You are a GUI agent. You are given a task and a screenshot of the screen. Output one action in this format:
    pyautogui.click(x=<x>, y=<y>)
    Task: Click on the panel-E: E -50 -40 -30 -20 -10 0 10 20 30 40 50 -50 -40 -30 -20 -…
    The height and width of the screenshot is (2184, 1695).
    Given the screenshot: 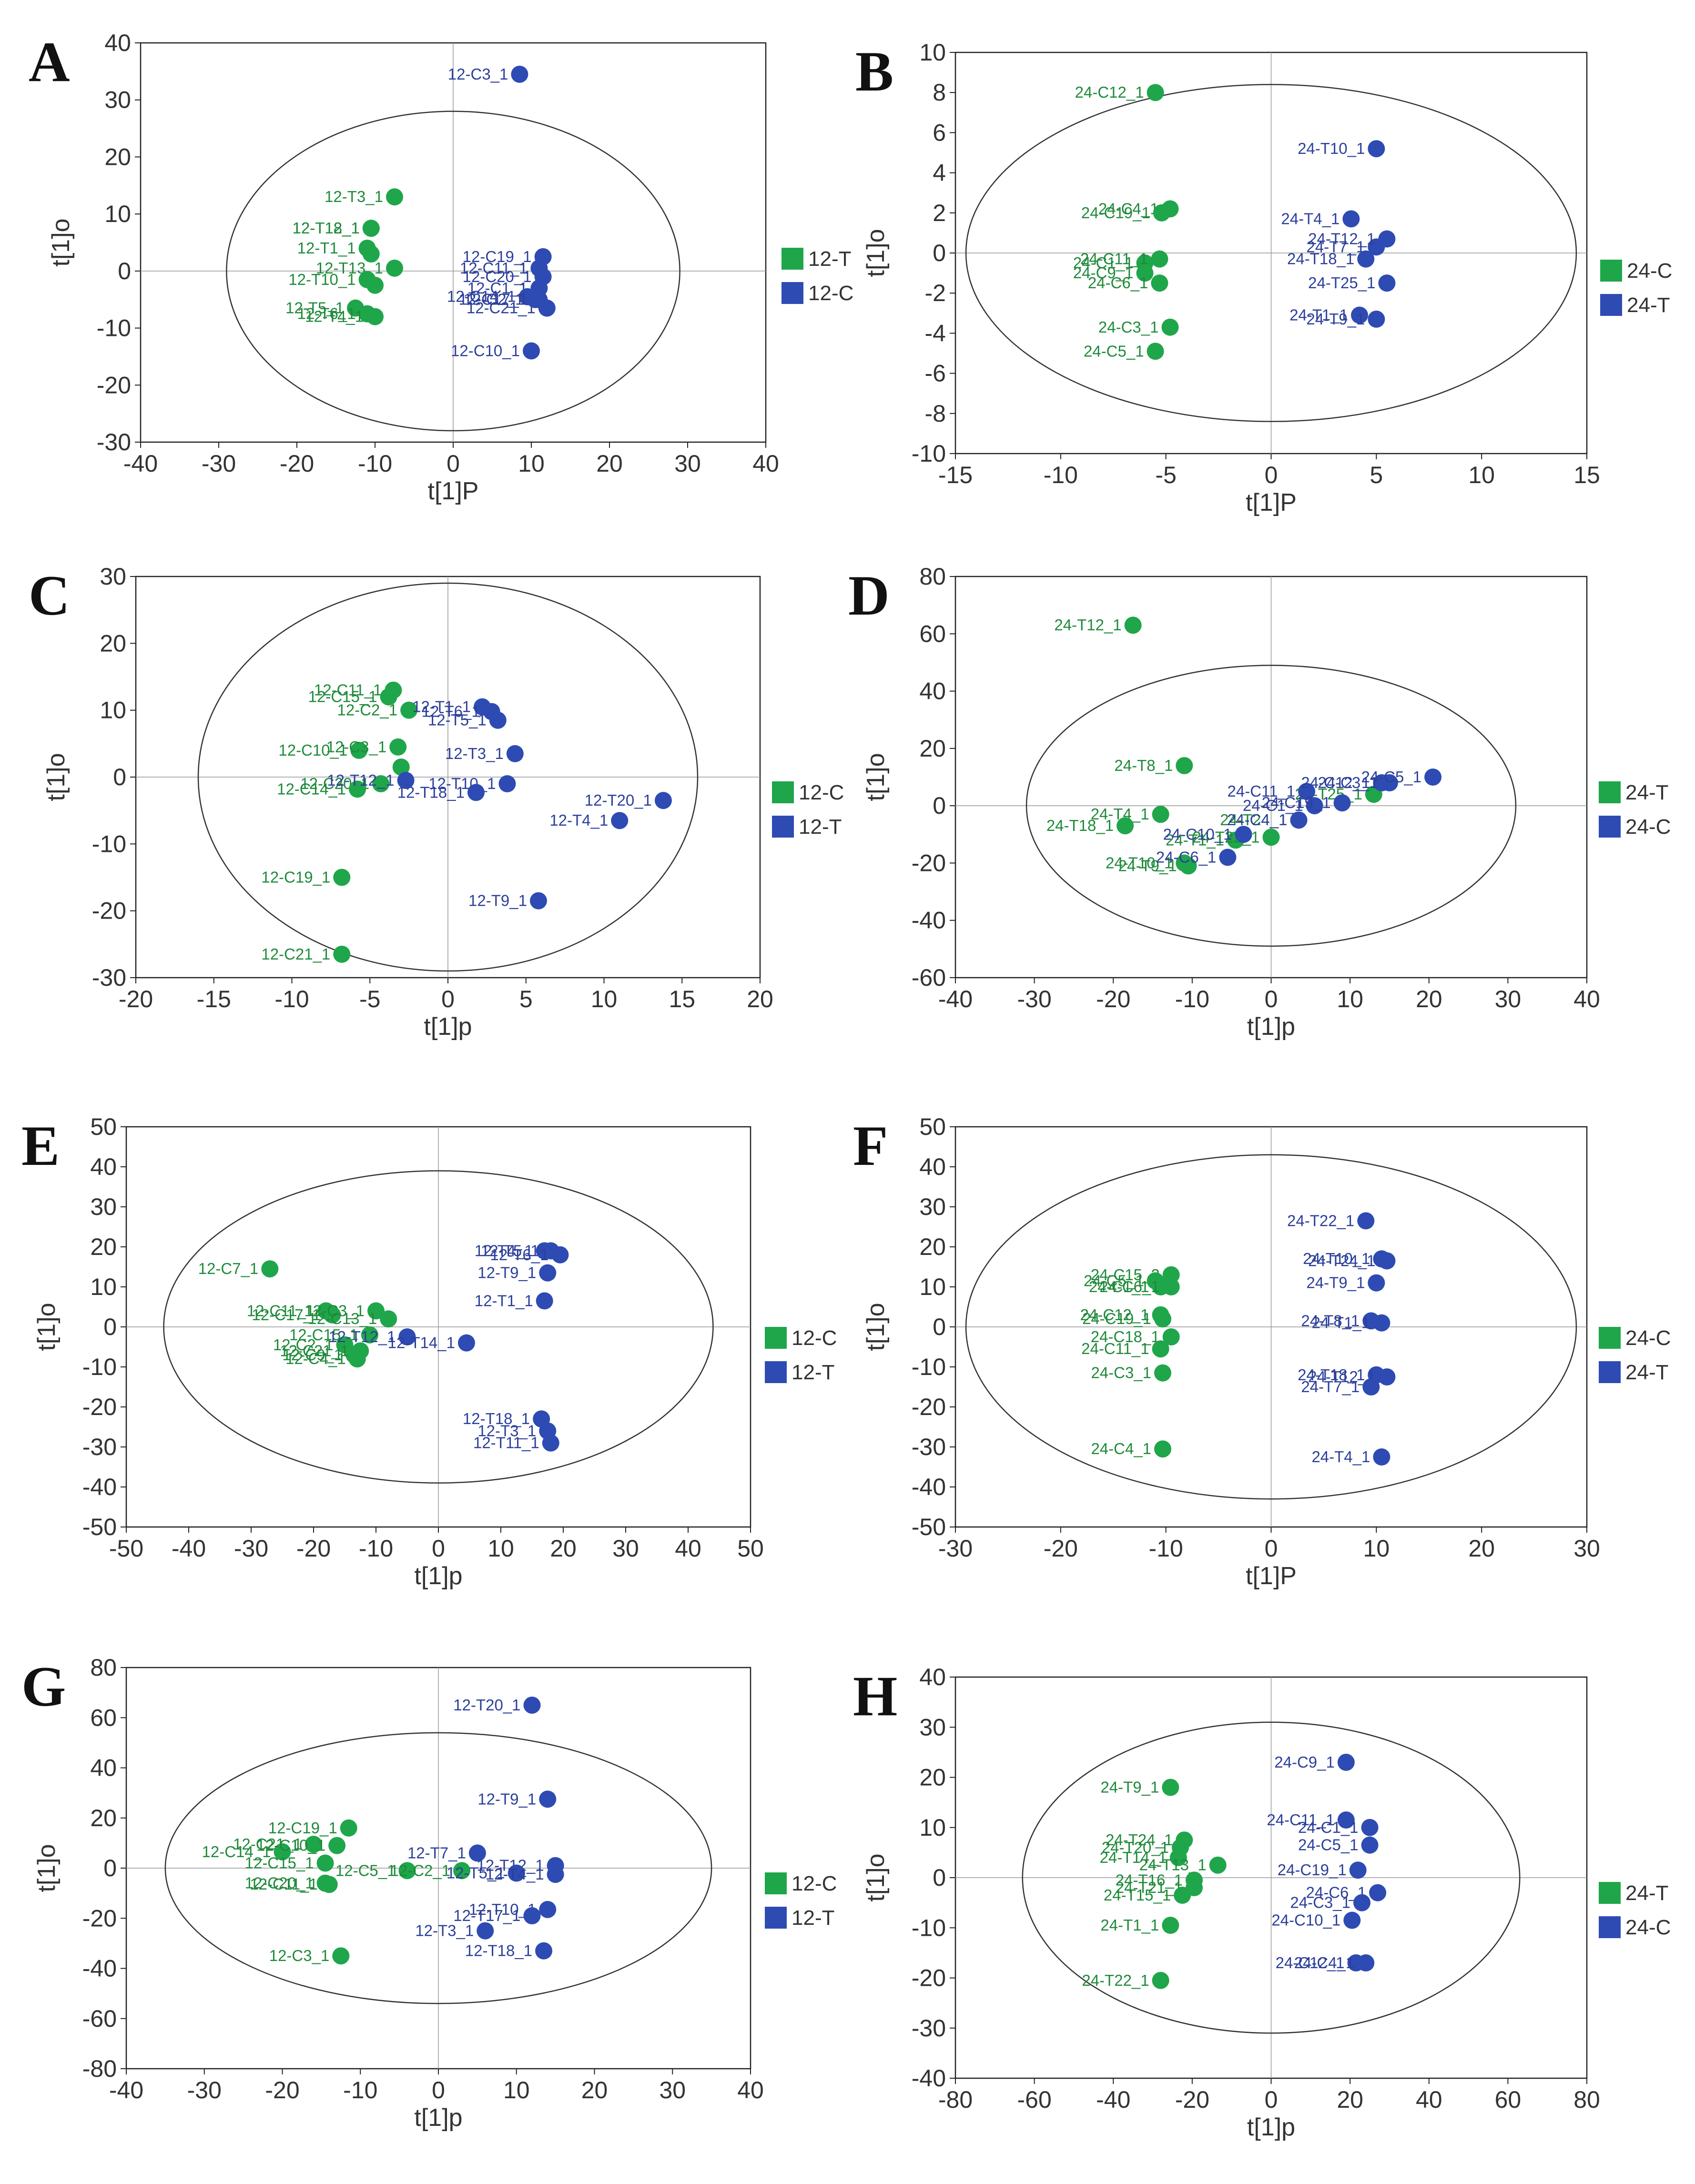 What is the action you would take?
    pyautogui.click(x=429, y=1352)
    